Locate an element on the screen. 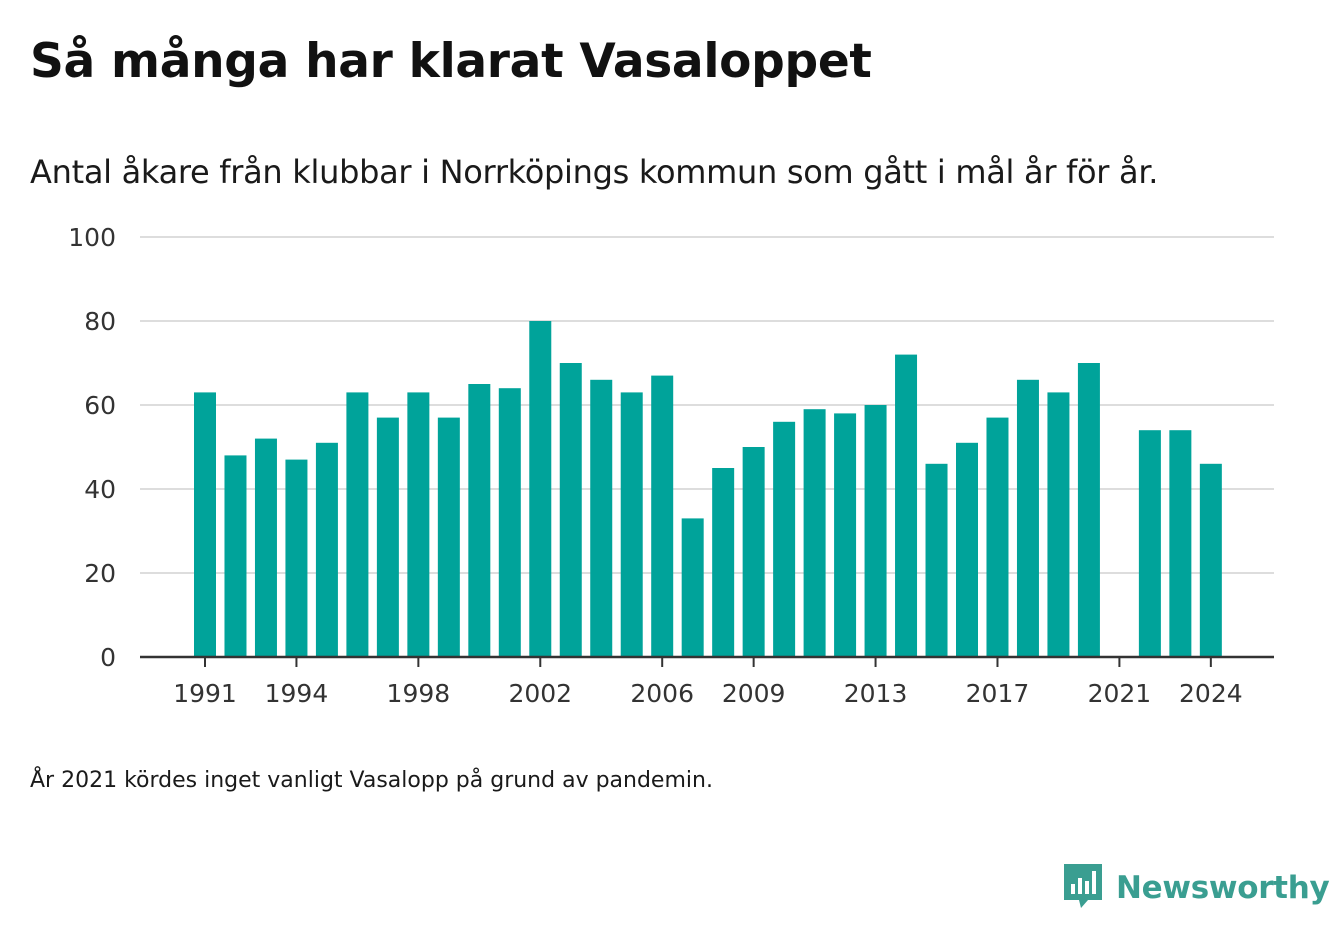 The image size is (1340, 940). bar-1999 is located at coordinates (448, 537).